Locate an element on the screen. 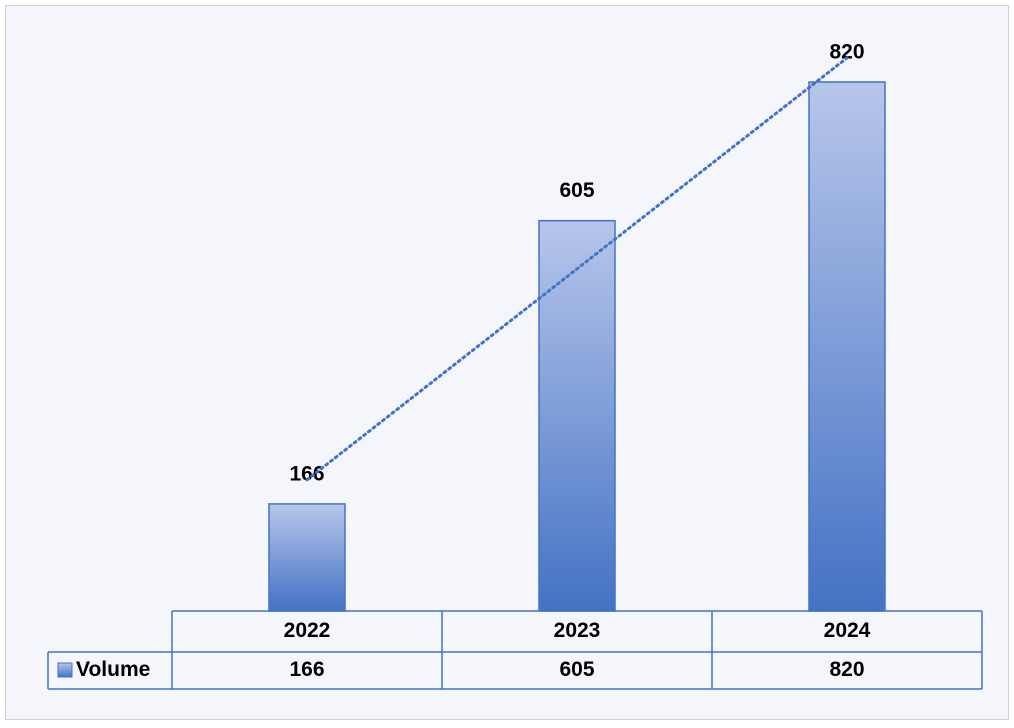  x-tick-label: 2024 is located at coordinates (847, 630).